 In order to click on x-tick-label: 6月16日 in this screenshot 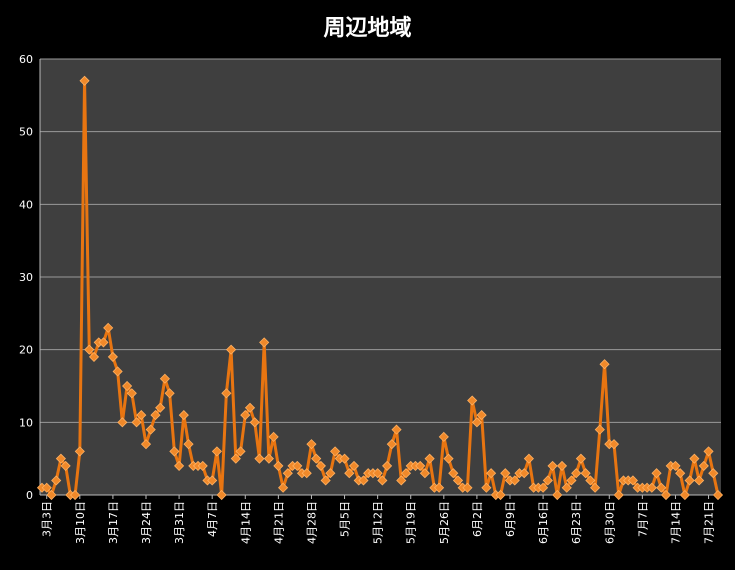, I will do `click(543, 522)`.